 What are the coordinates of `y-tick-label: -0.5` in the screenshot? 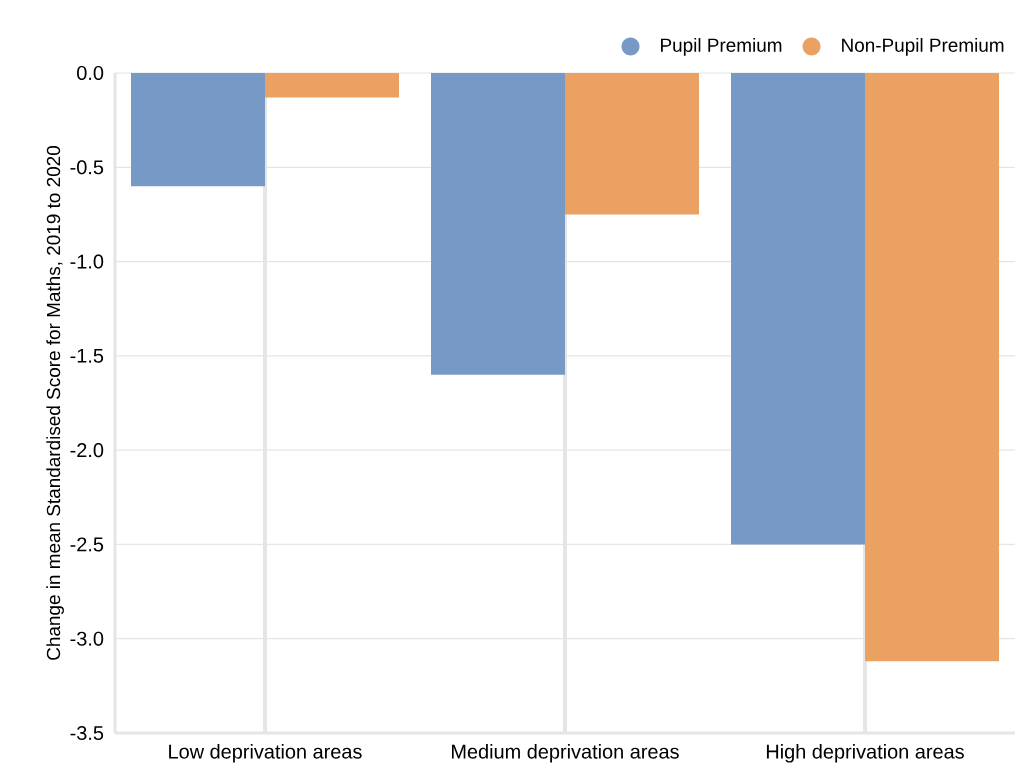 It's located at (87, 167).